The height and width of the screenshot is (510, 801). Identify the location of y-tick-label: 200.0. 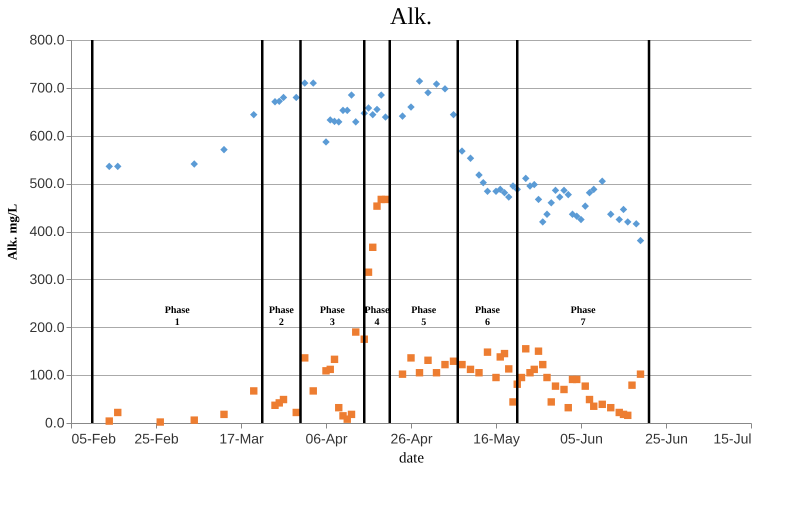
(47, 326).